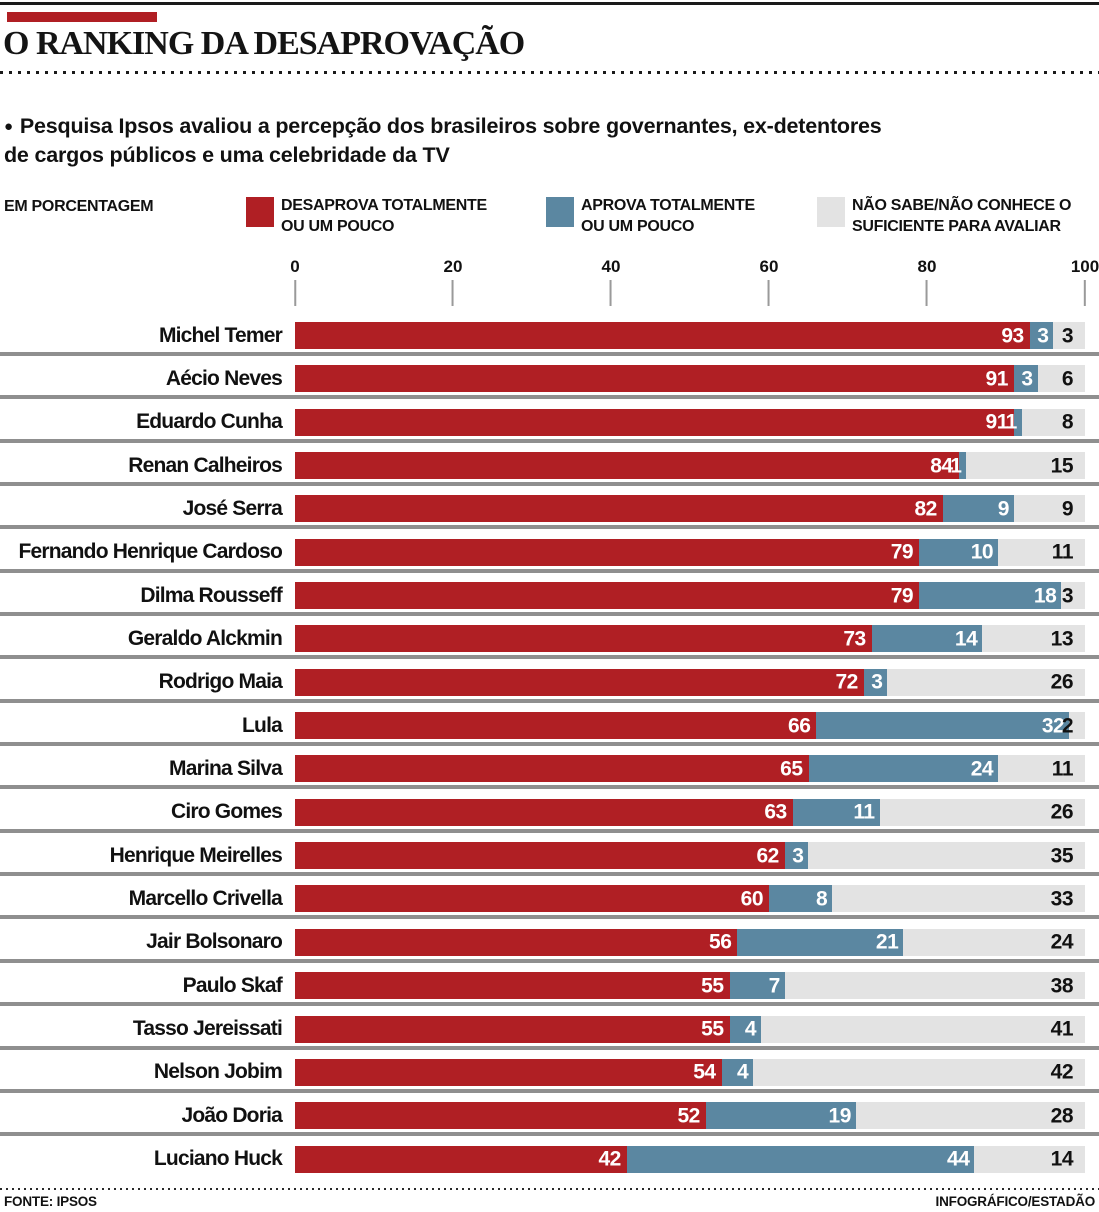  I want to click on row-label: Tasso Jereissati, so click(207, 1028).